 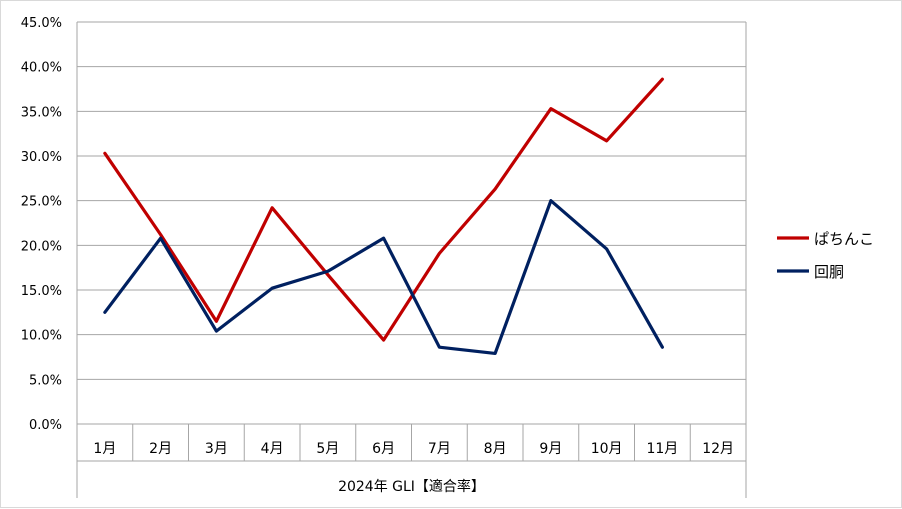 What do you see at coordinates (41, 23) in the screenshot?
I see `y-tick-label: 45.0%` at bounding box center [41, 23].